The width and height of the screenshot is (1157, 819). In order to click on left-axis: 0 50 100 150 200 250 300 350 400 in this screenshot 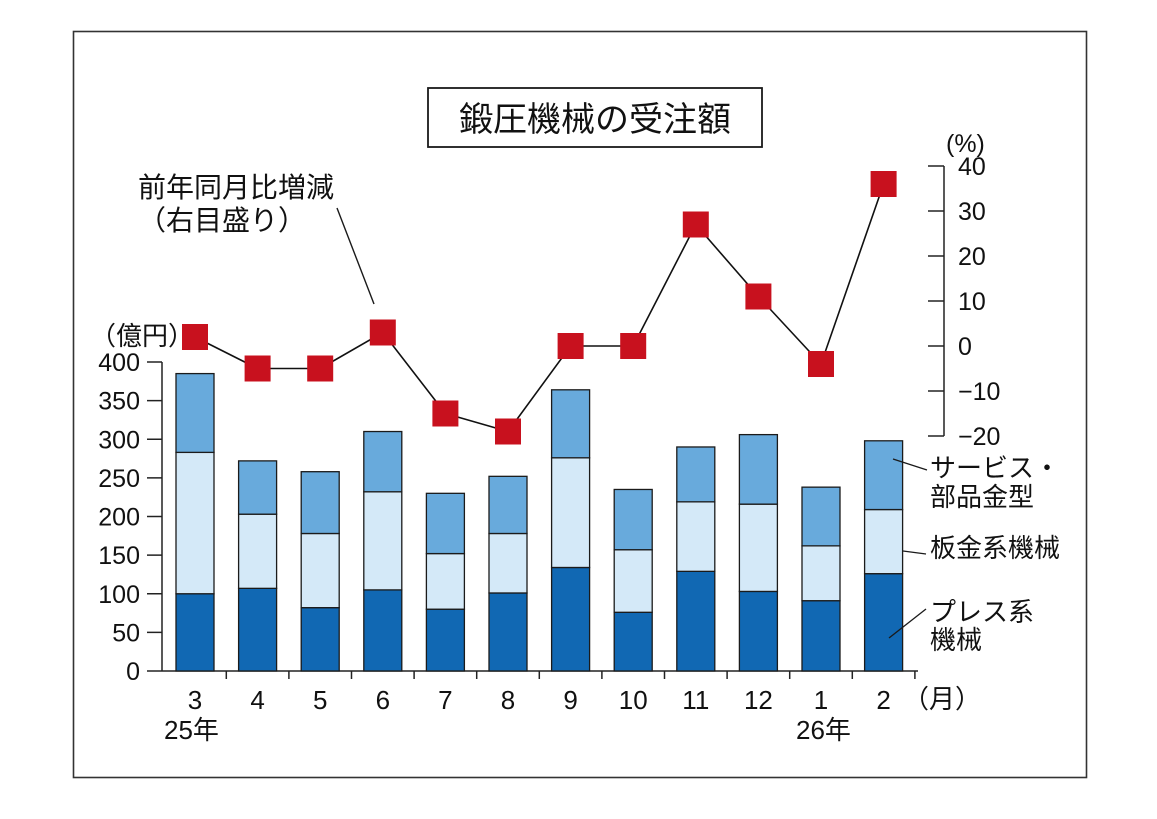, I will do `click(130, 517)`.